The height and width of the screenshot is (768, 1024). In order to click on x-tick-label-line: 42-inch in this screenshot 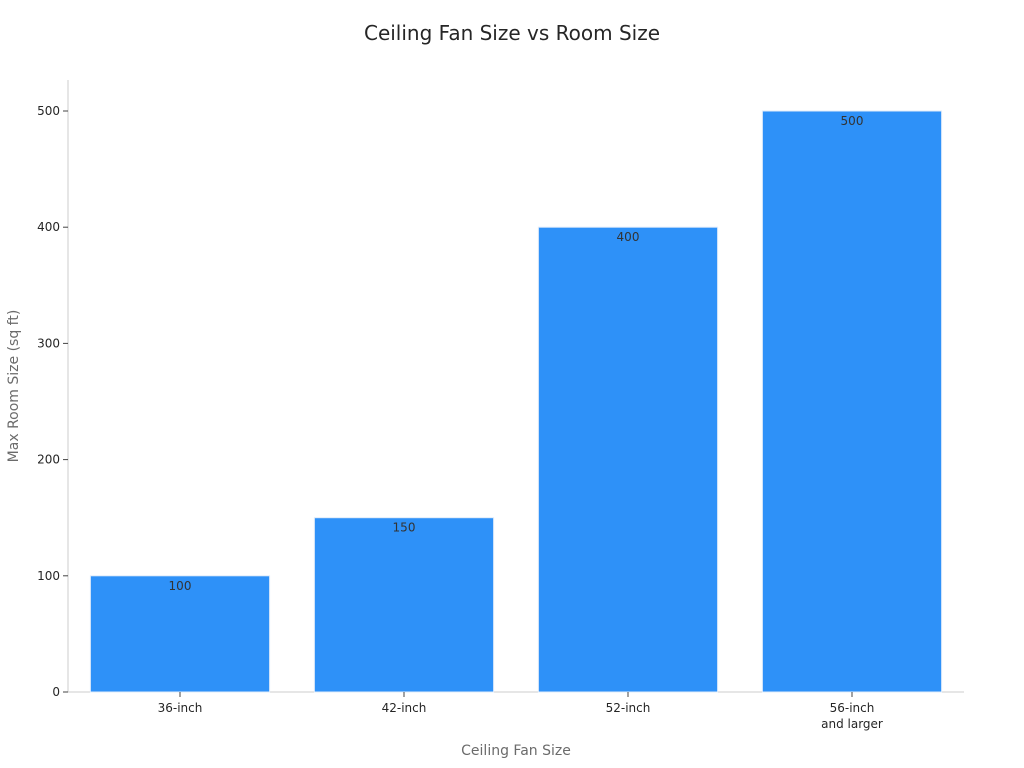, I will do `click(404, 708)`.